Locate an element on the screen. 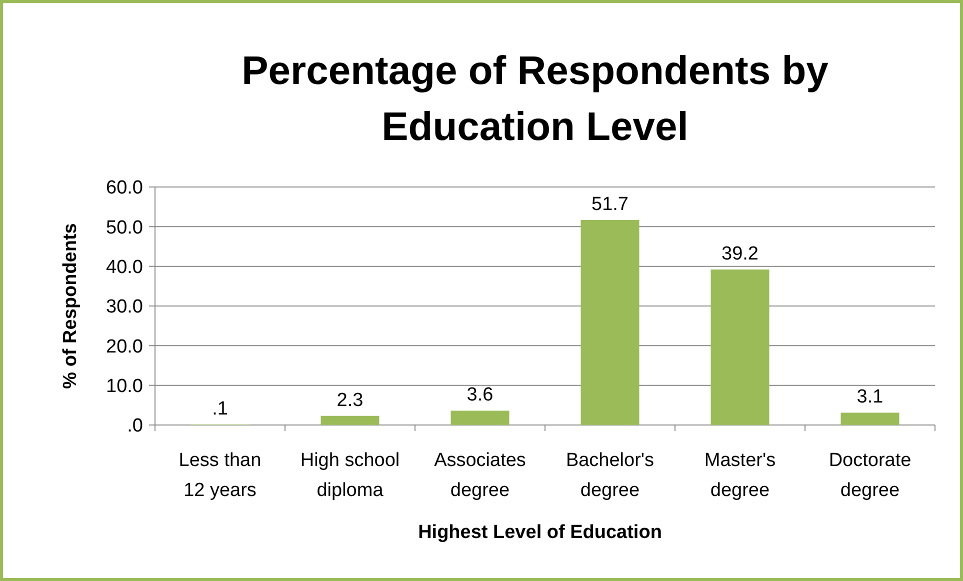  y-tick-label: 40.0 is located at coordinates (124, 267).